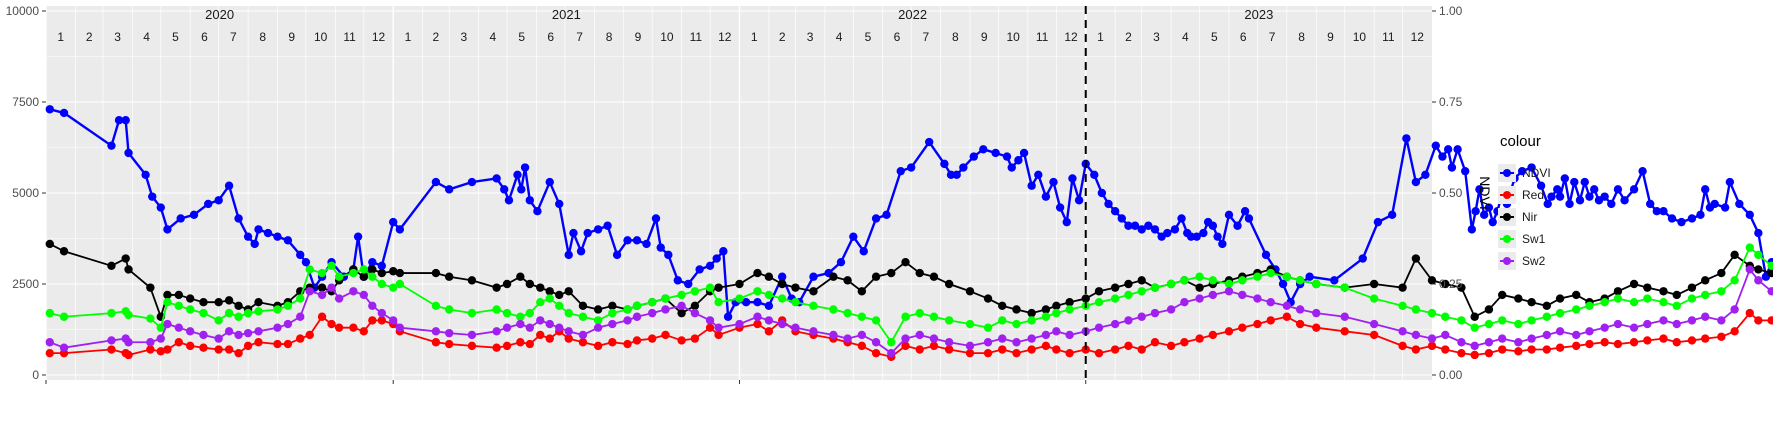  I want to click on month-label: 10, so click(321, 37).